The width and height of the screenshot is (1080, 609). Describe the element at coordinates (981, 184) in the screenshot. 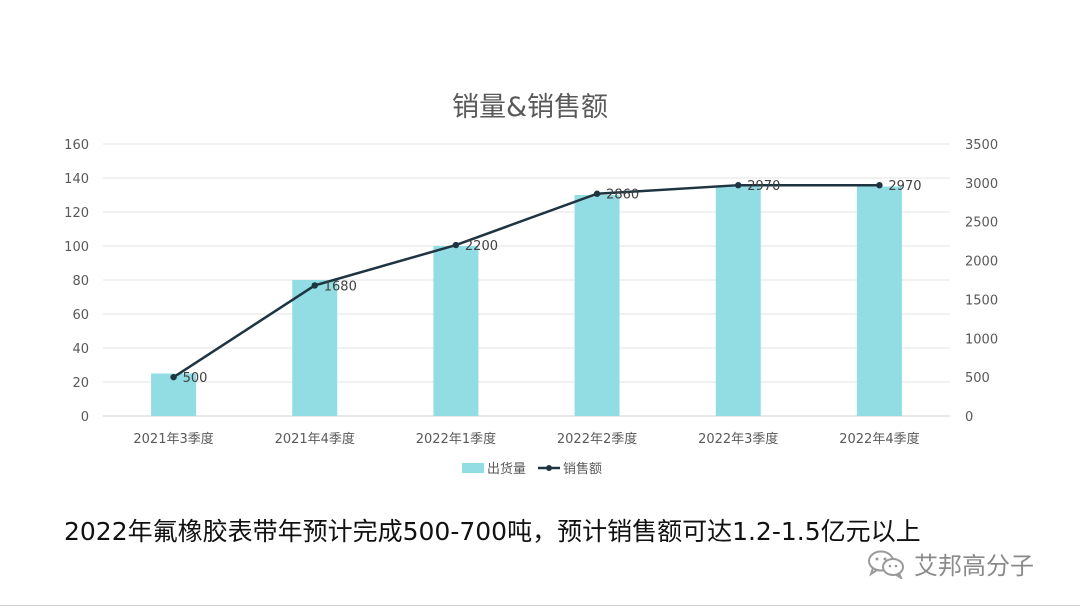

I see `right-tick-label: 3000` at that location.